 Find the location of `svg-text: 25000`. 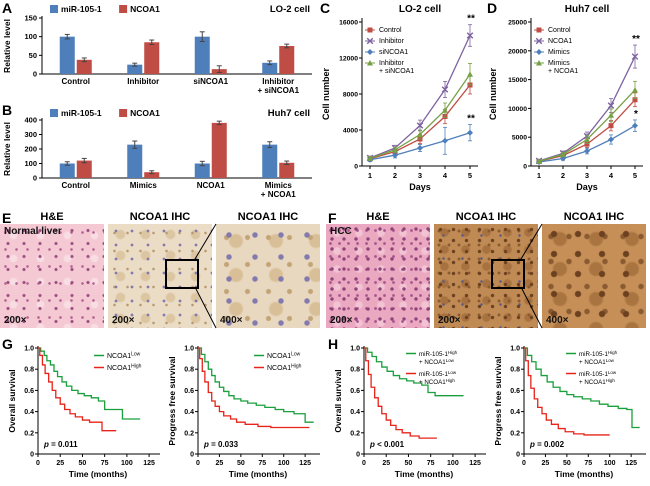

svg-text: 25000 is located at coordinates (517, 23).